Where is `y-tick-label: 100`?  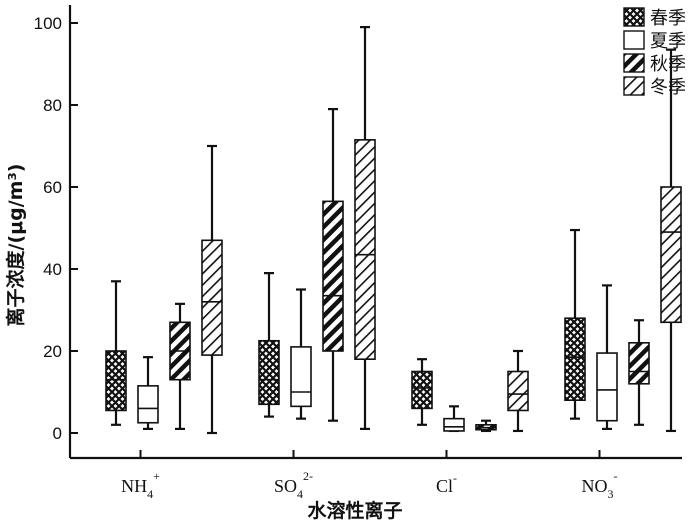 y-tick-label: 100 is located at coordinates (48, 23).